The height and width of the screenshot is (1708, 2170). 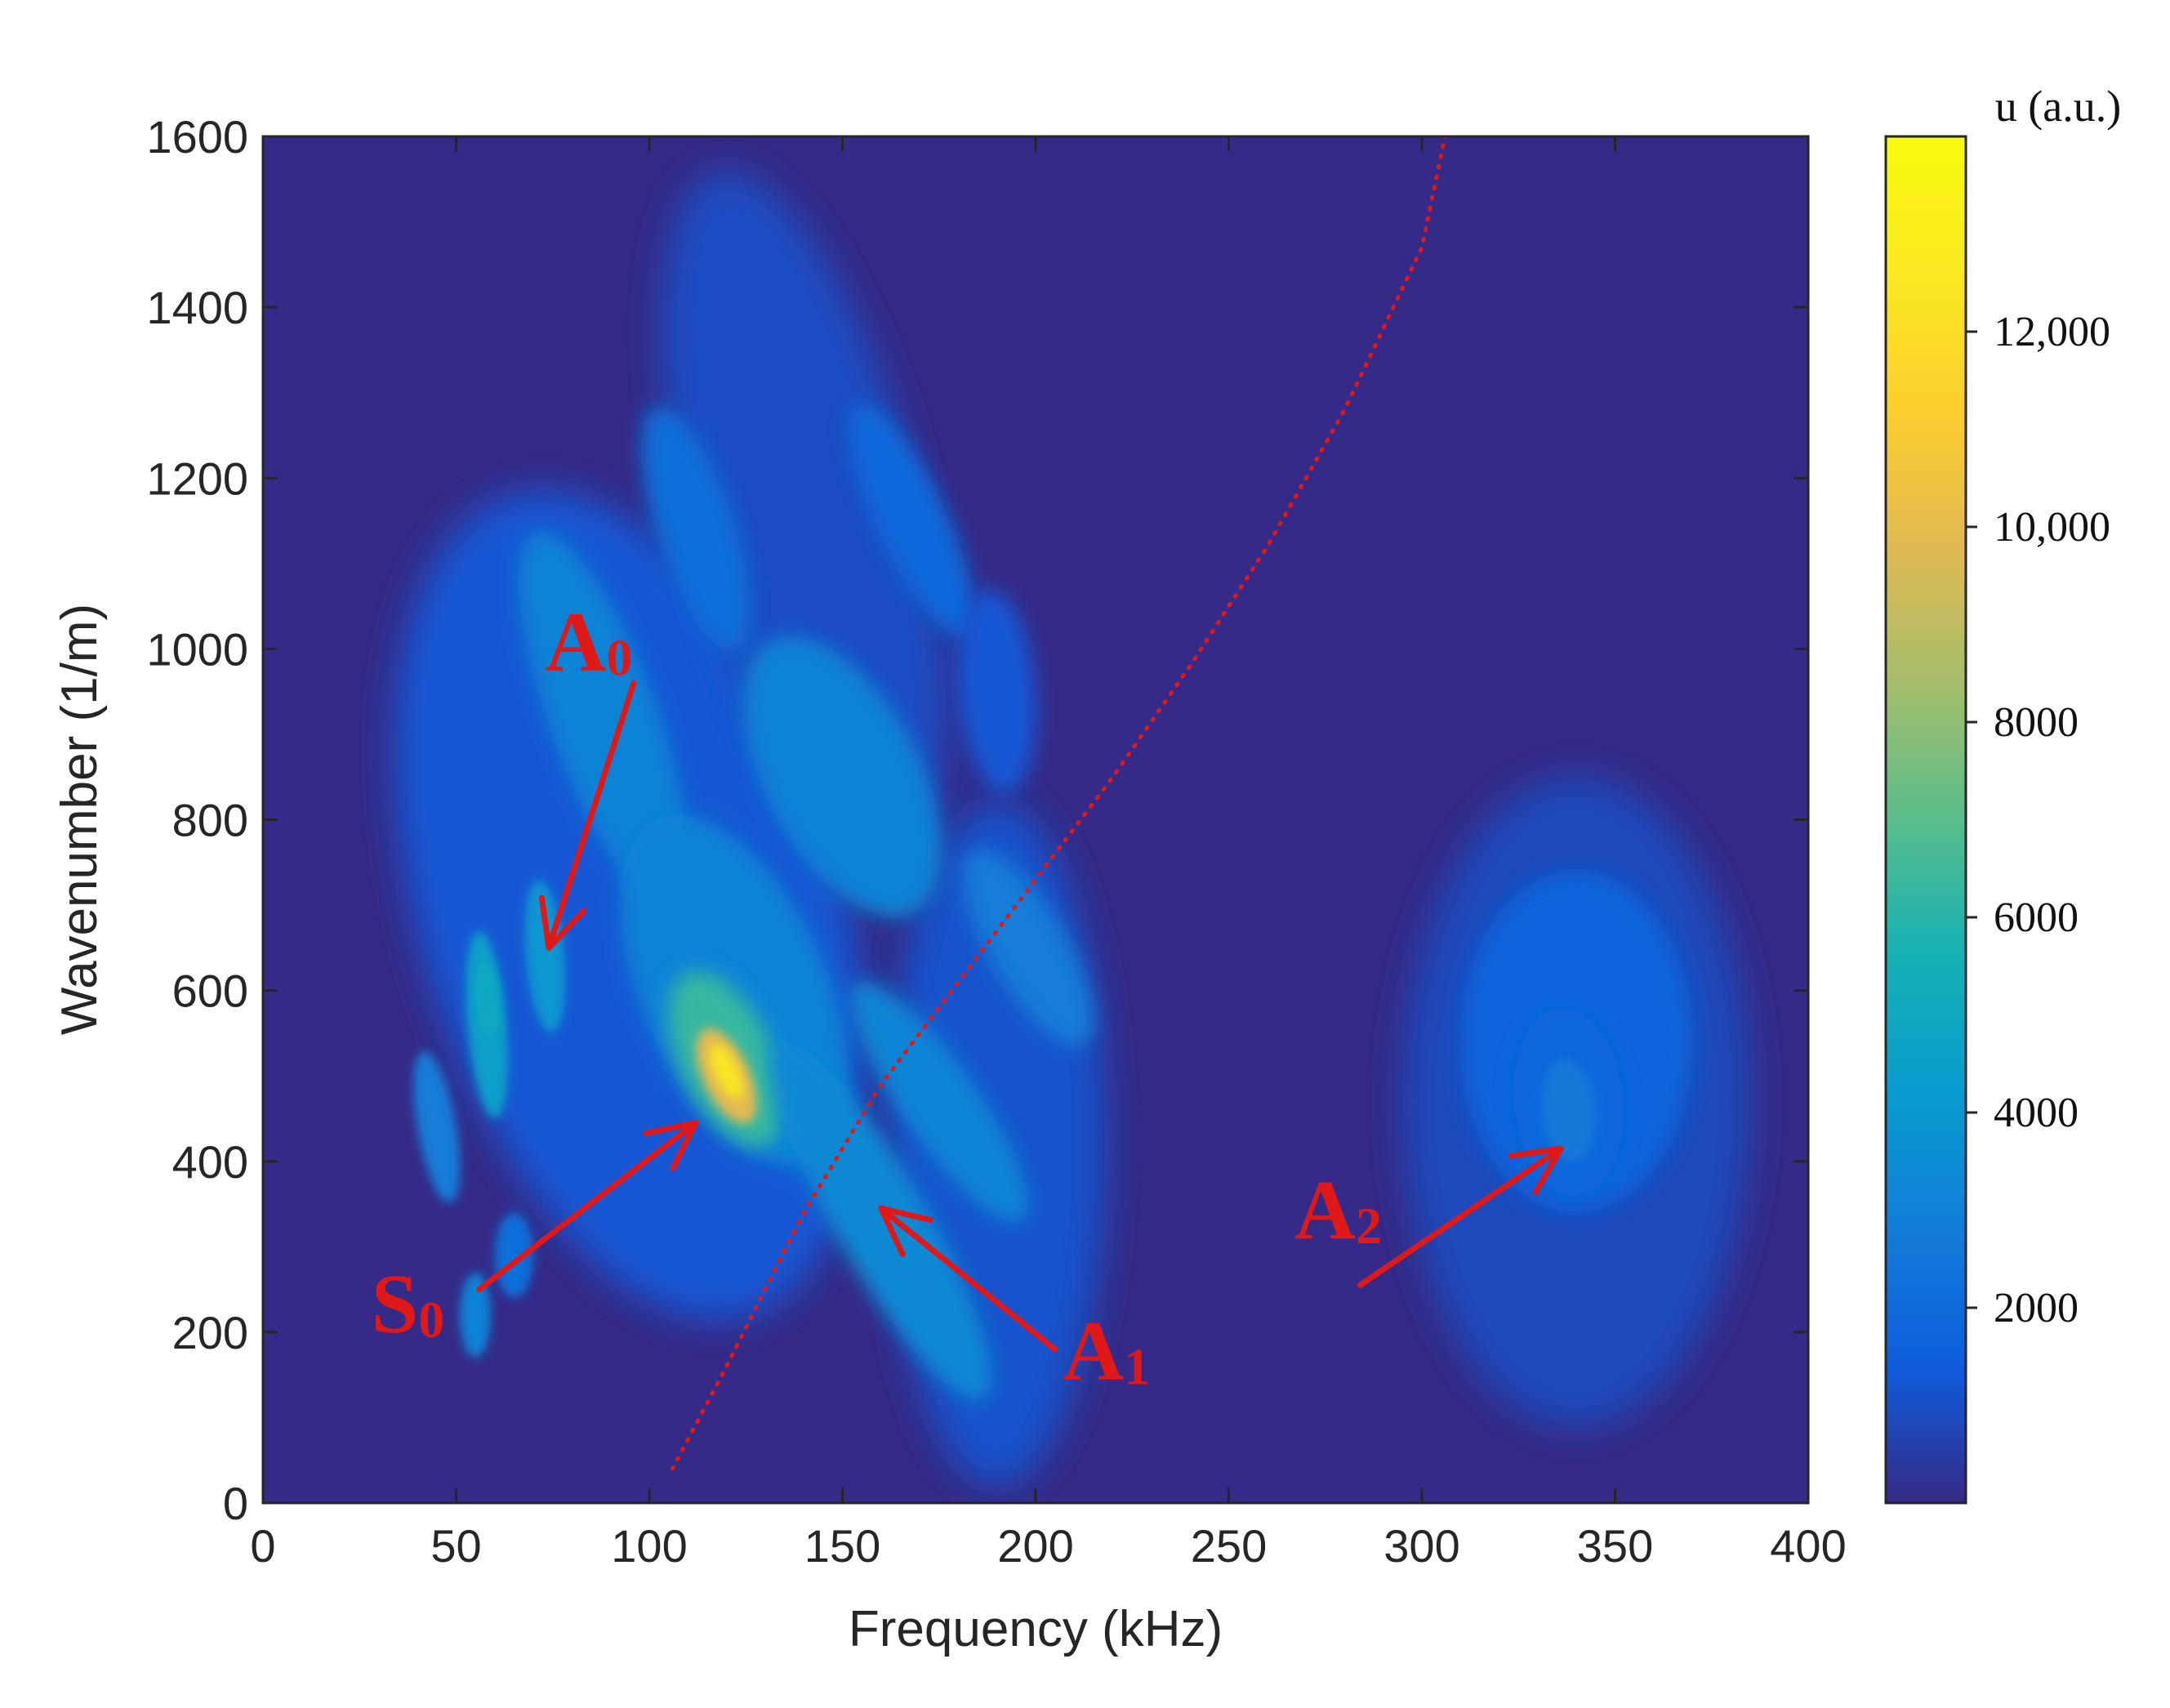 What do you see at coordinates (2037, 918) in the screenshot?
I see `colorbar-tick-label: 6000` at bounding box center [2037, 918].